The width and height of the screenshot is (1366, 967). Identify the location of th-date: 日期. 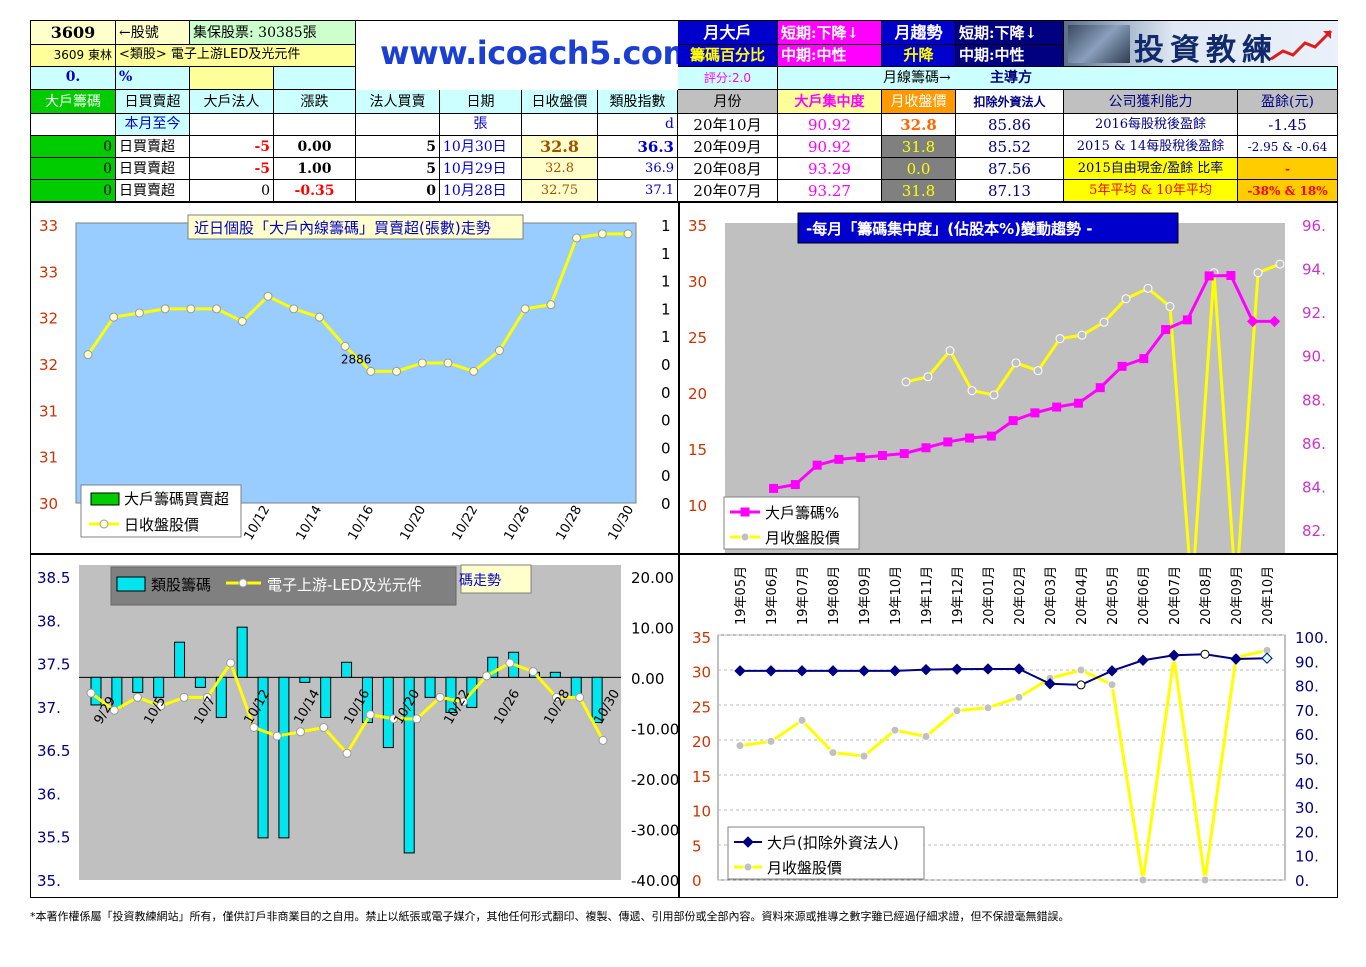
(481, 102).